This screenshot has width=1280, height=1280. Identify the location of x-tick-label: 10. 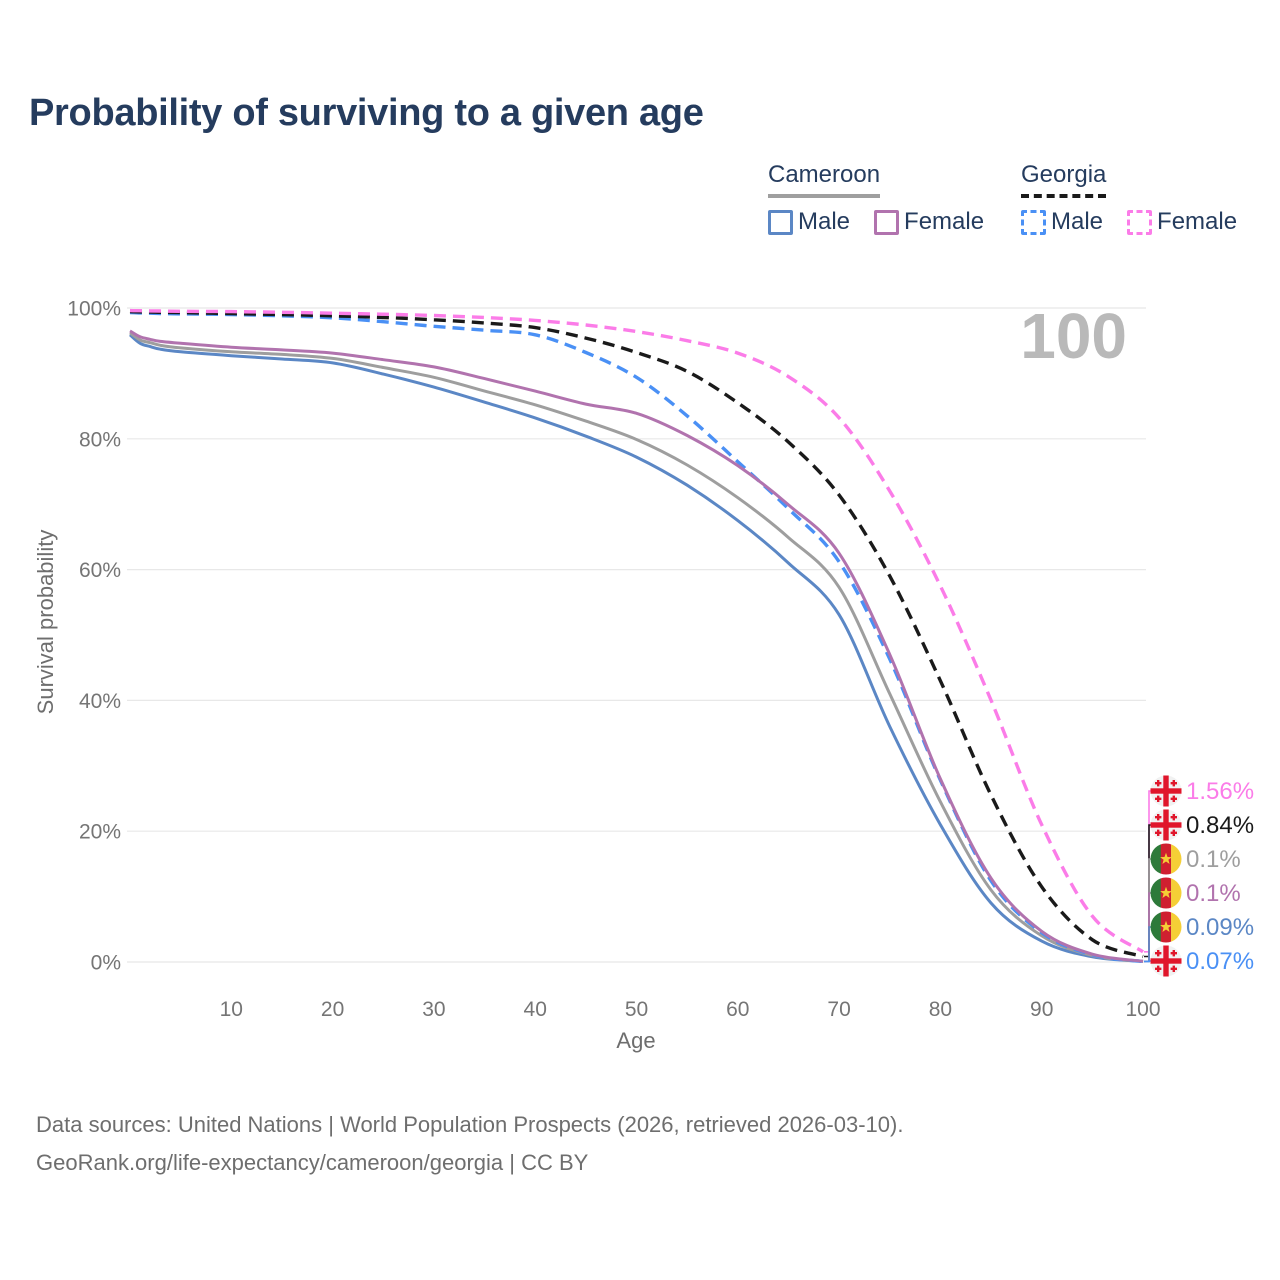
(231, 1009).